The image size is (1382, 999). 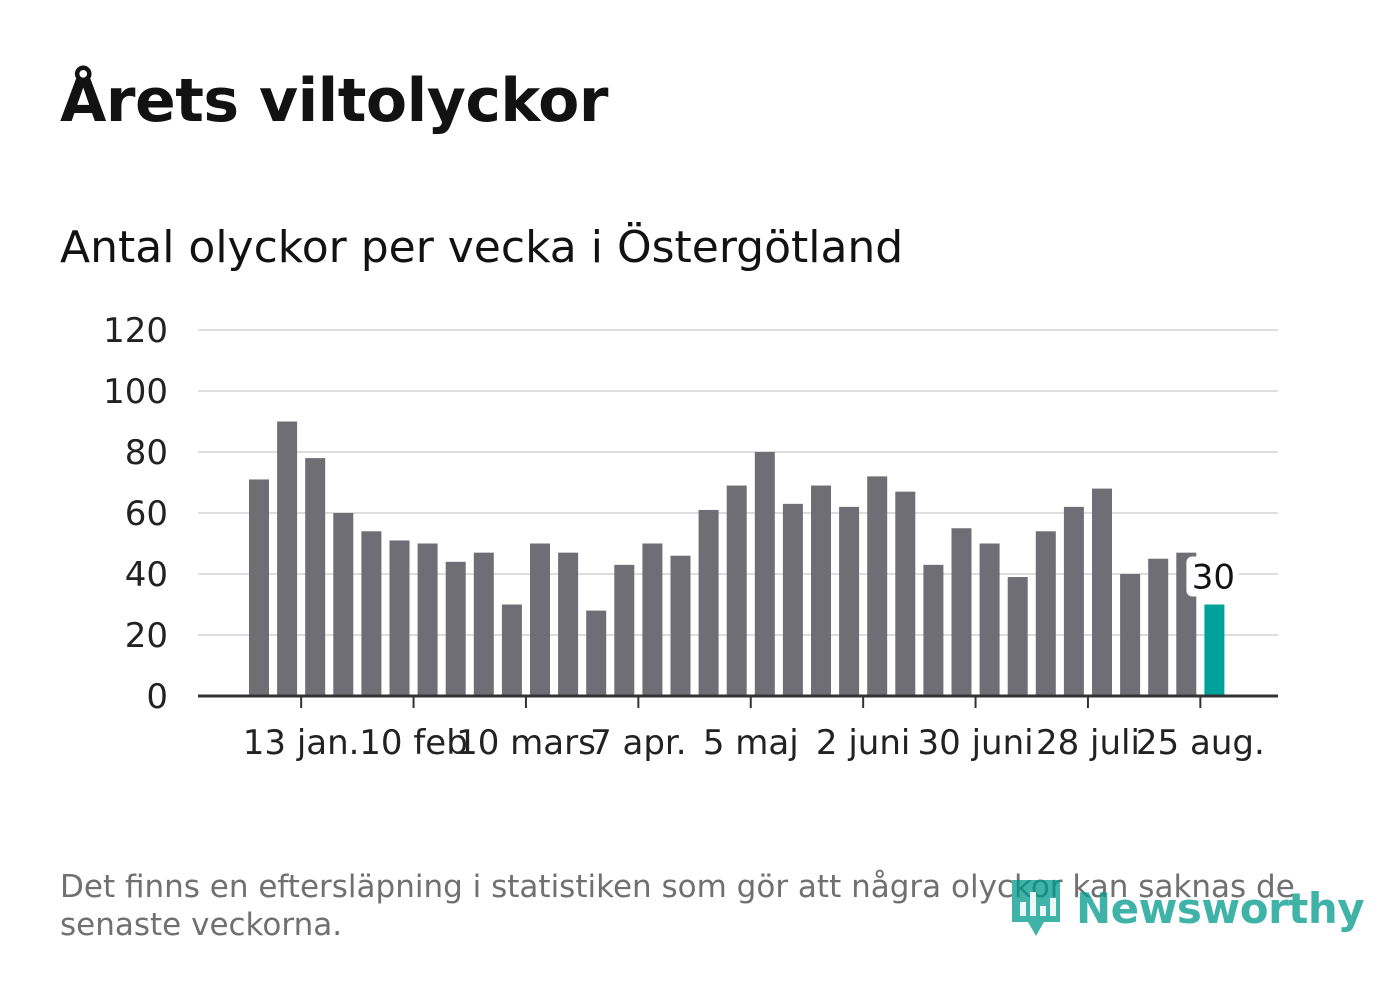 What do you see at coordinates (301, 743) in the screenshot?
I see `x-tick-label: 13 jan.` at bounding box center [301, 743].